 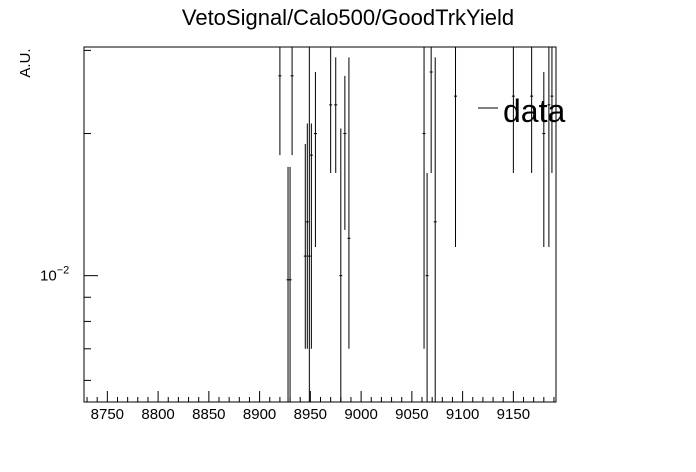 I want to click on y-tick-label: 10−2, so click(x=54, y=275).